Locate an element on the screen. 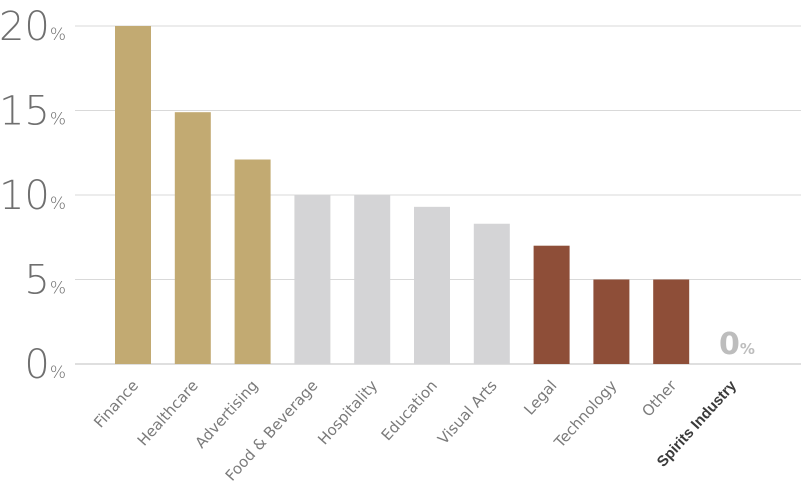 The image size is (801, 498). bar-food-beverage is located at coordinates (312, 279).